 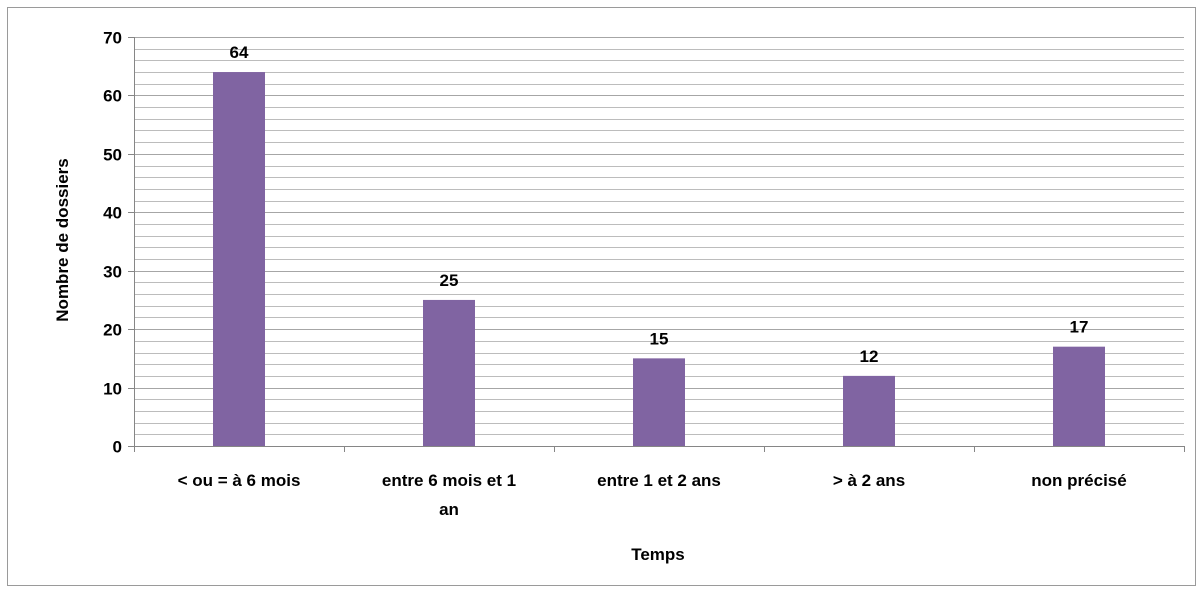 What do you see at coordinates (239, 480) in the screenshot?
I see `x-category-label: < ou = à 6 mois` at bounding box center [239, 480].